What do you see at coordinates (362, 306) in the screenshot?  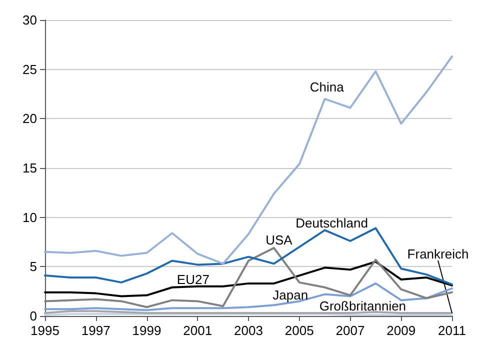 I see `series-label: Großbritannien` at bounding box center [362, 306].